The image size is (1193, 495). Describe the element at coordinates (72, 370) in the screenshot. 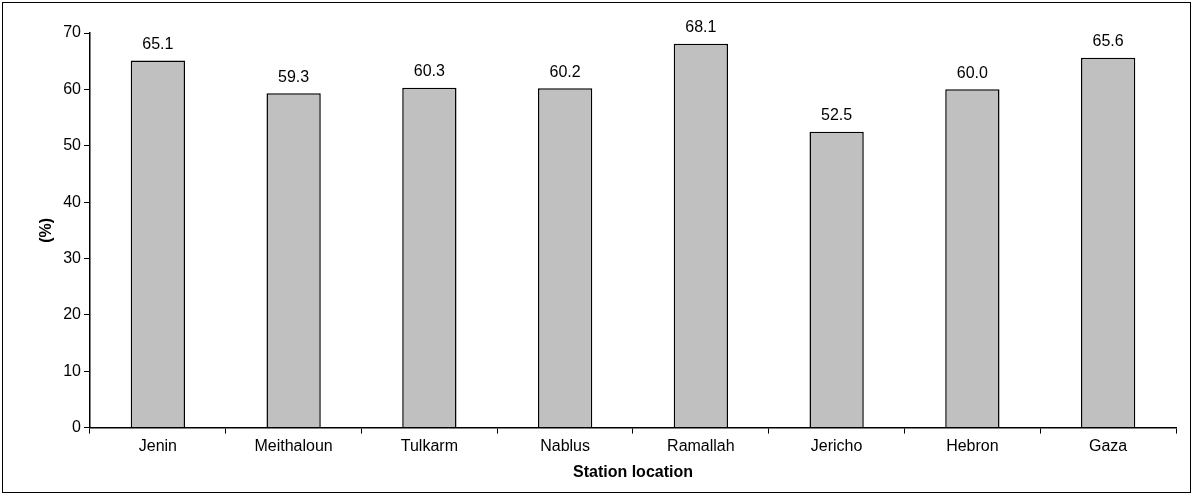

I see `y-tick-label: 10` at that location.